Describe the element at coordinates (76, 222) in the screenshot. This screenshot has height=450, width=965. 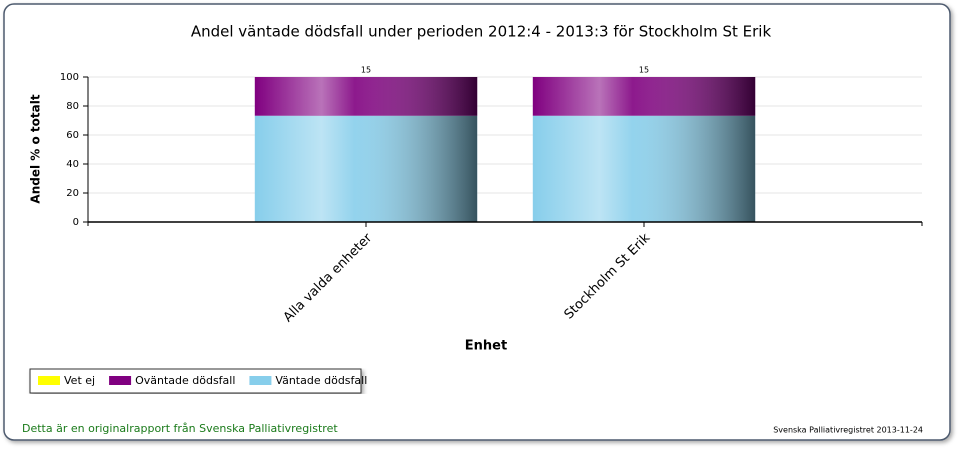
I see `y-tick-label: 0` at that location.